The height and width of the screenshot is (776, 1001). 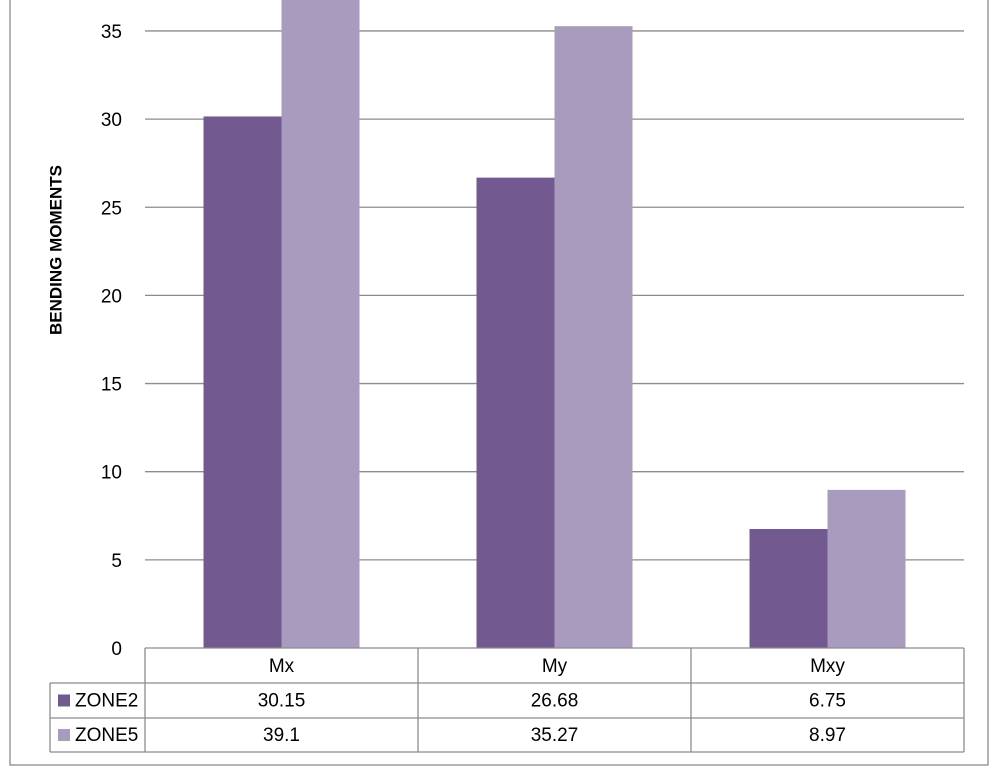 I want to click on y-tick-label: 35, so click(x=111, y=32).